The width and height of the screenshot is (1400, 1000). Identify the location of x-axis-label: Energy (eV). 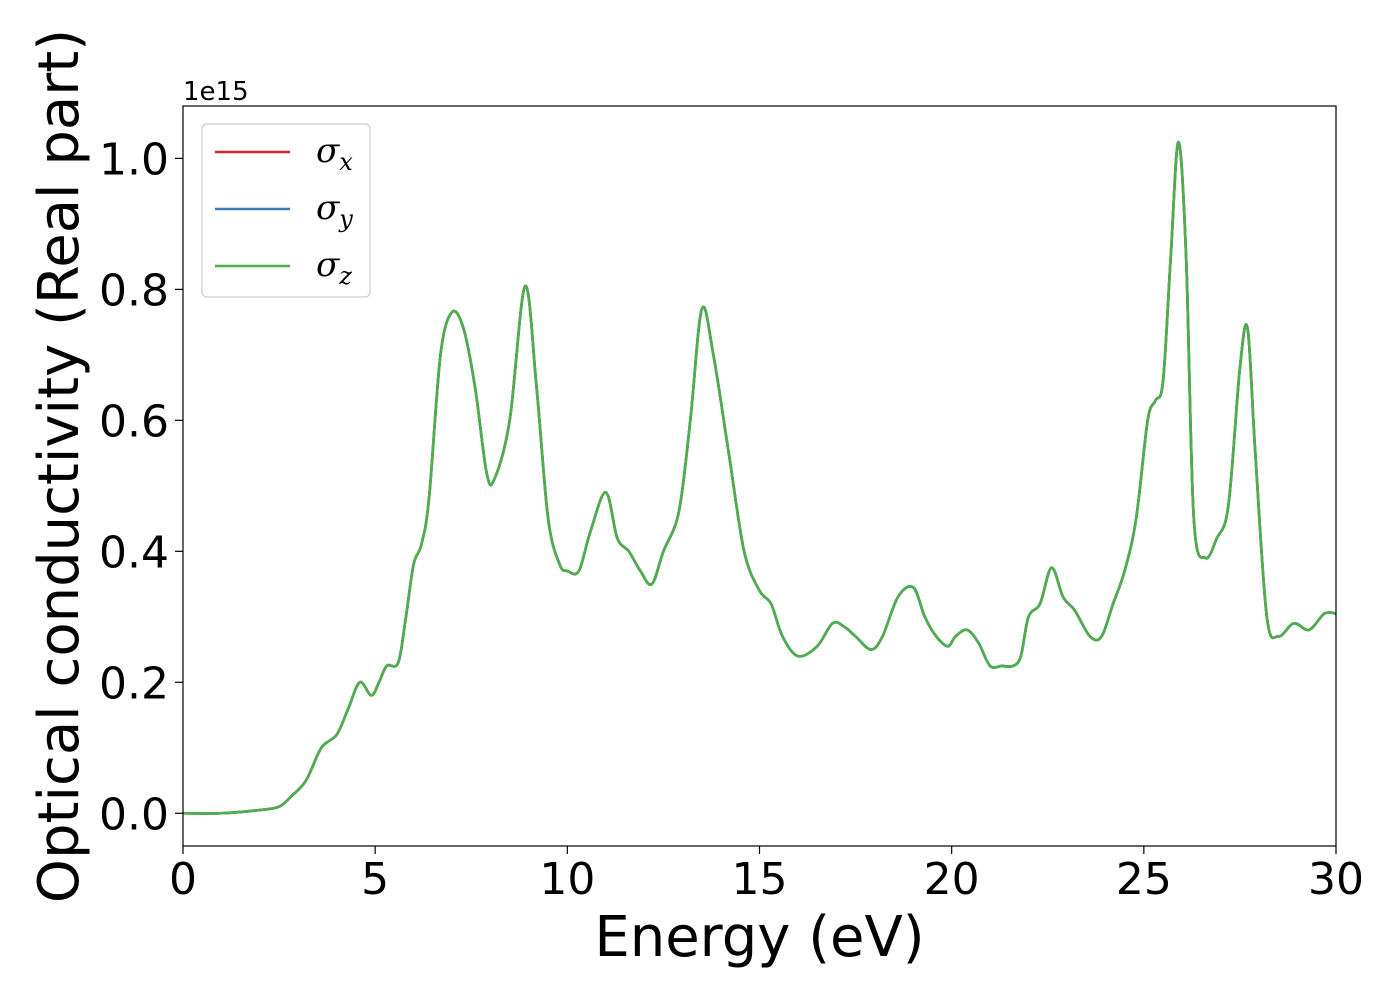
(759, 937).